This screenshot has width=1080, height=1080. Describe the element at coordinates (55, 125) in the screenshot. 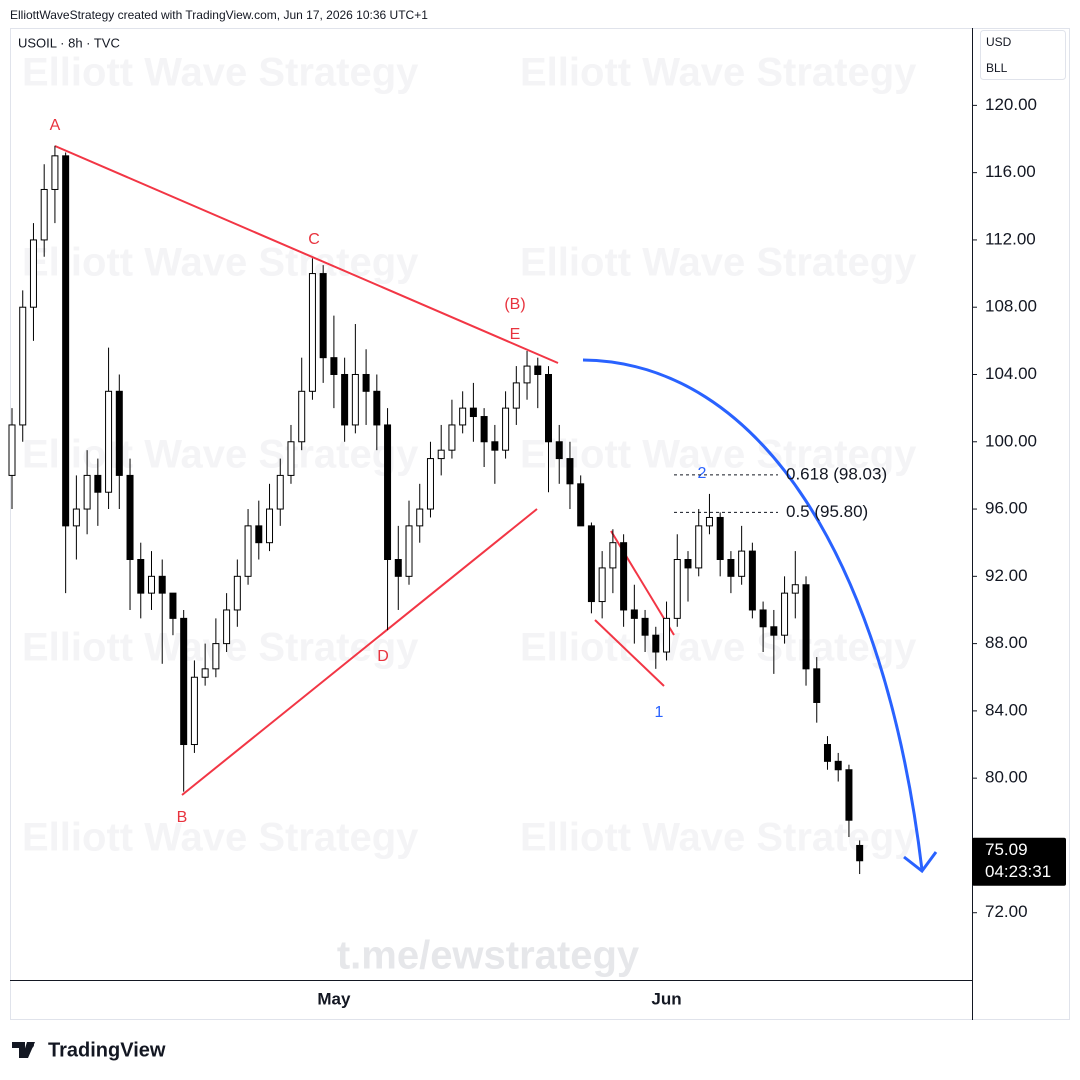

I see `wave-label: A` at that location.